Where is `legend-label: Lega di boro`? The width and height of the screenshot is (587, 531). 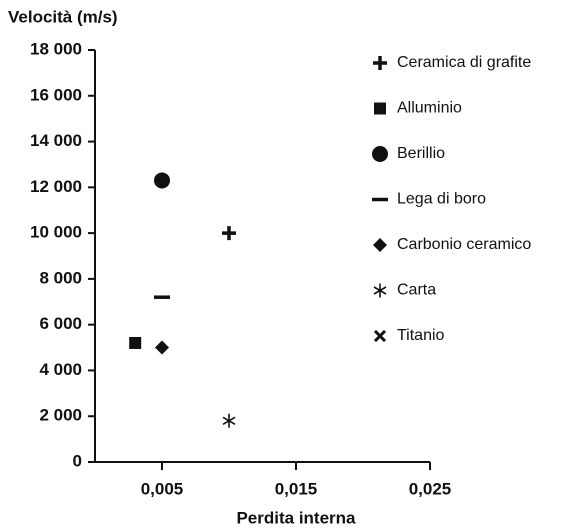 legend-label: Lega di boro is located at coordinates (441, 199).